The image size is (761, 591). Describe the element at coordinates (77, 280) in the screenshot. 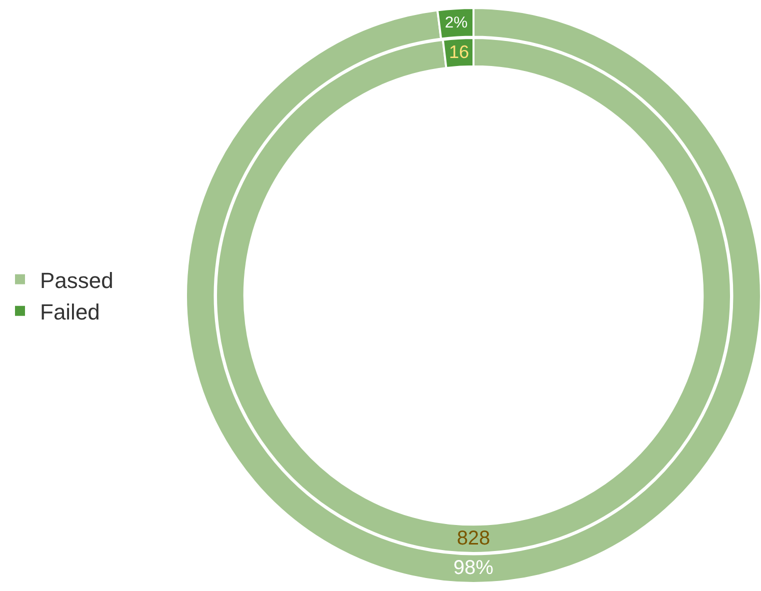

I see `legend-label: Passed` at that location.